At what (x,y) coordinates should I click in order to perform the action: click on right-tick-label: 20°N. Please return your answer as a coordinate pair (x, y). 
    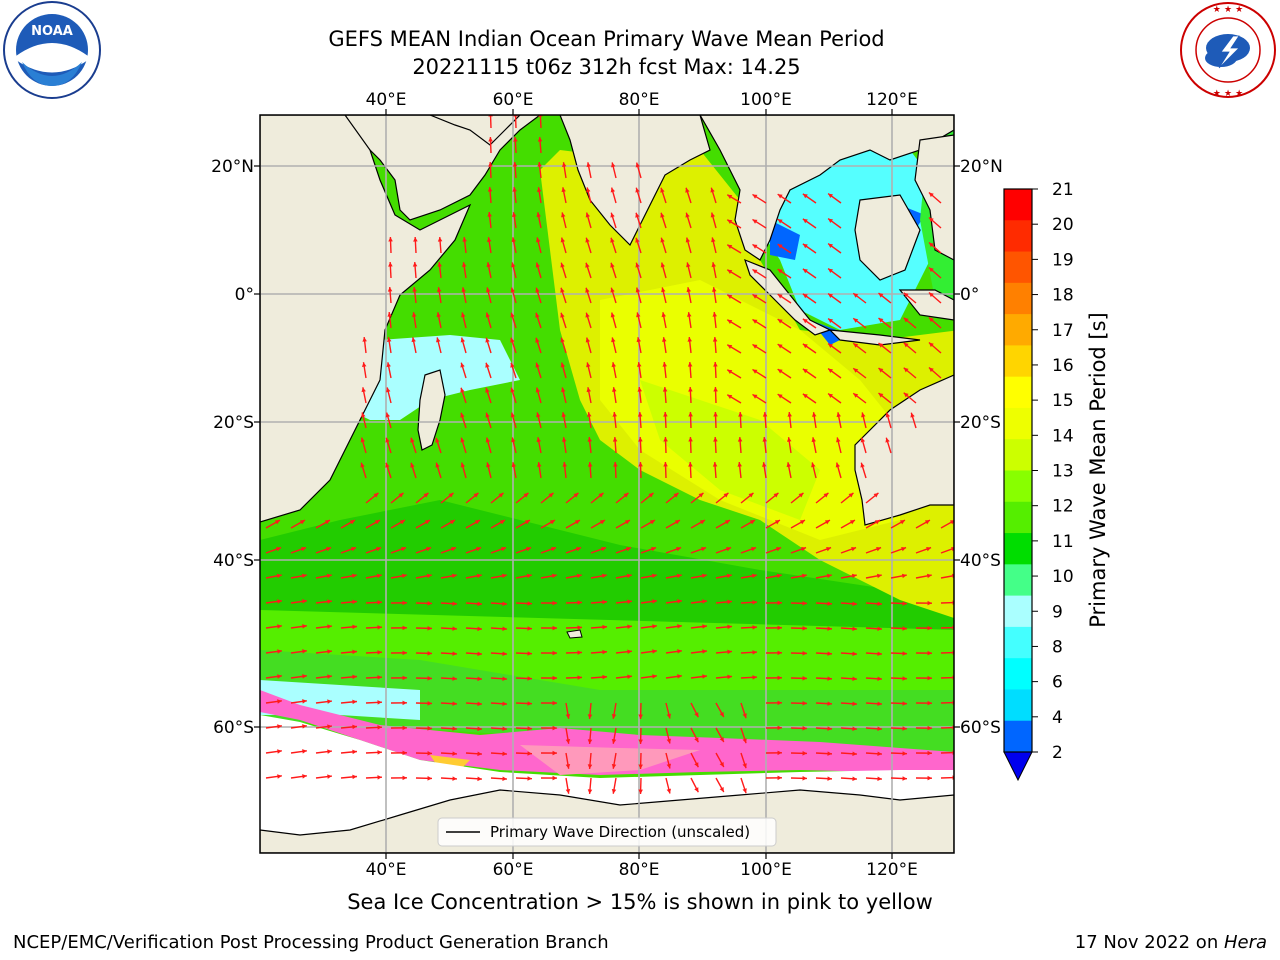
    Looking at the image, I should click on (981, 167).